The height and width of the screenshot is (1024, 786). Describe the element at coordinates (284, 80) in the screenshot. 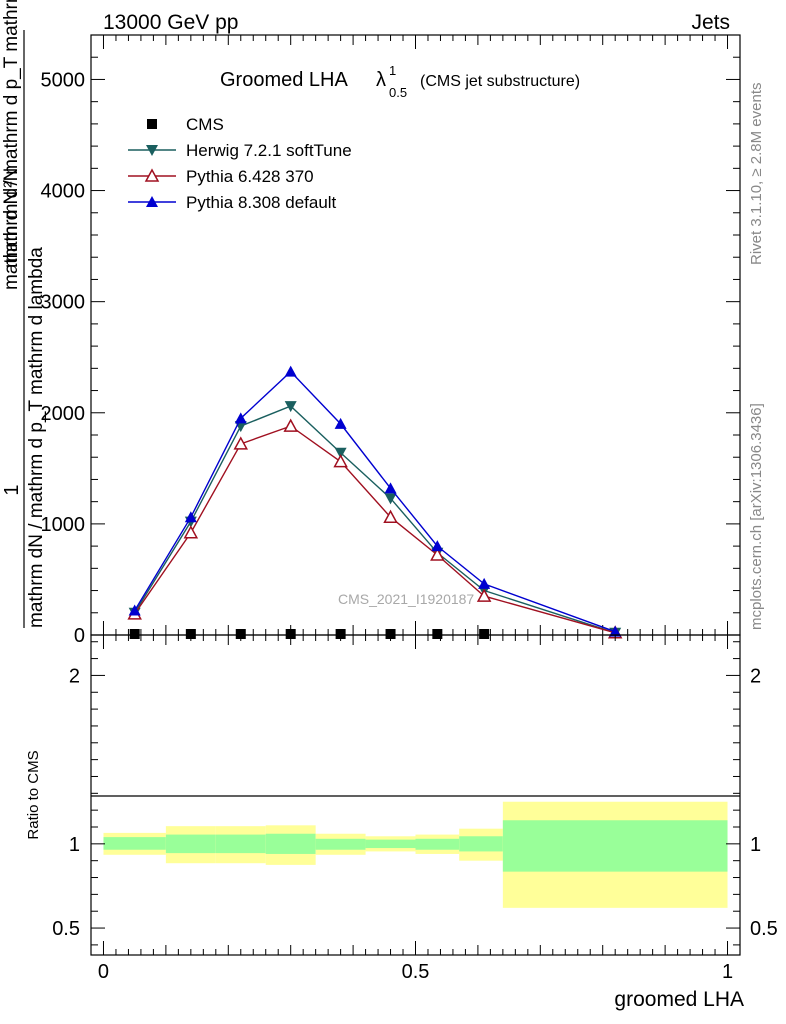

I see `title-main: Groomed LHA` at that location.